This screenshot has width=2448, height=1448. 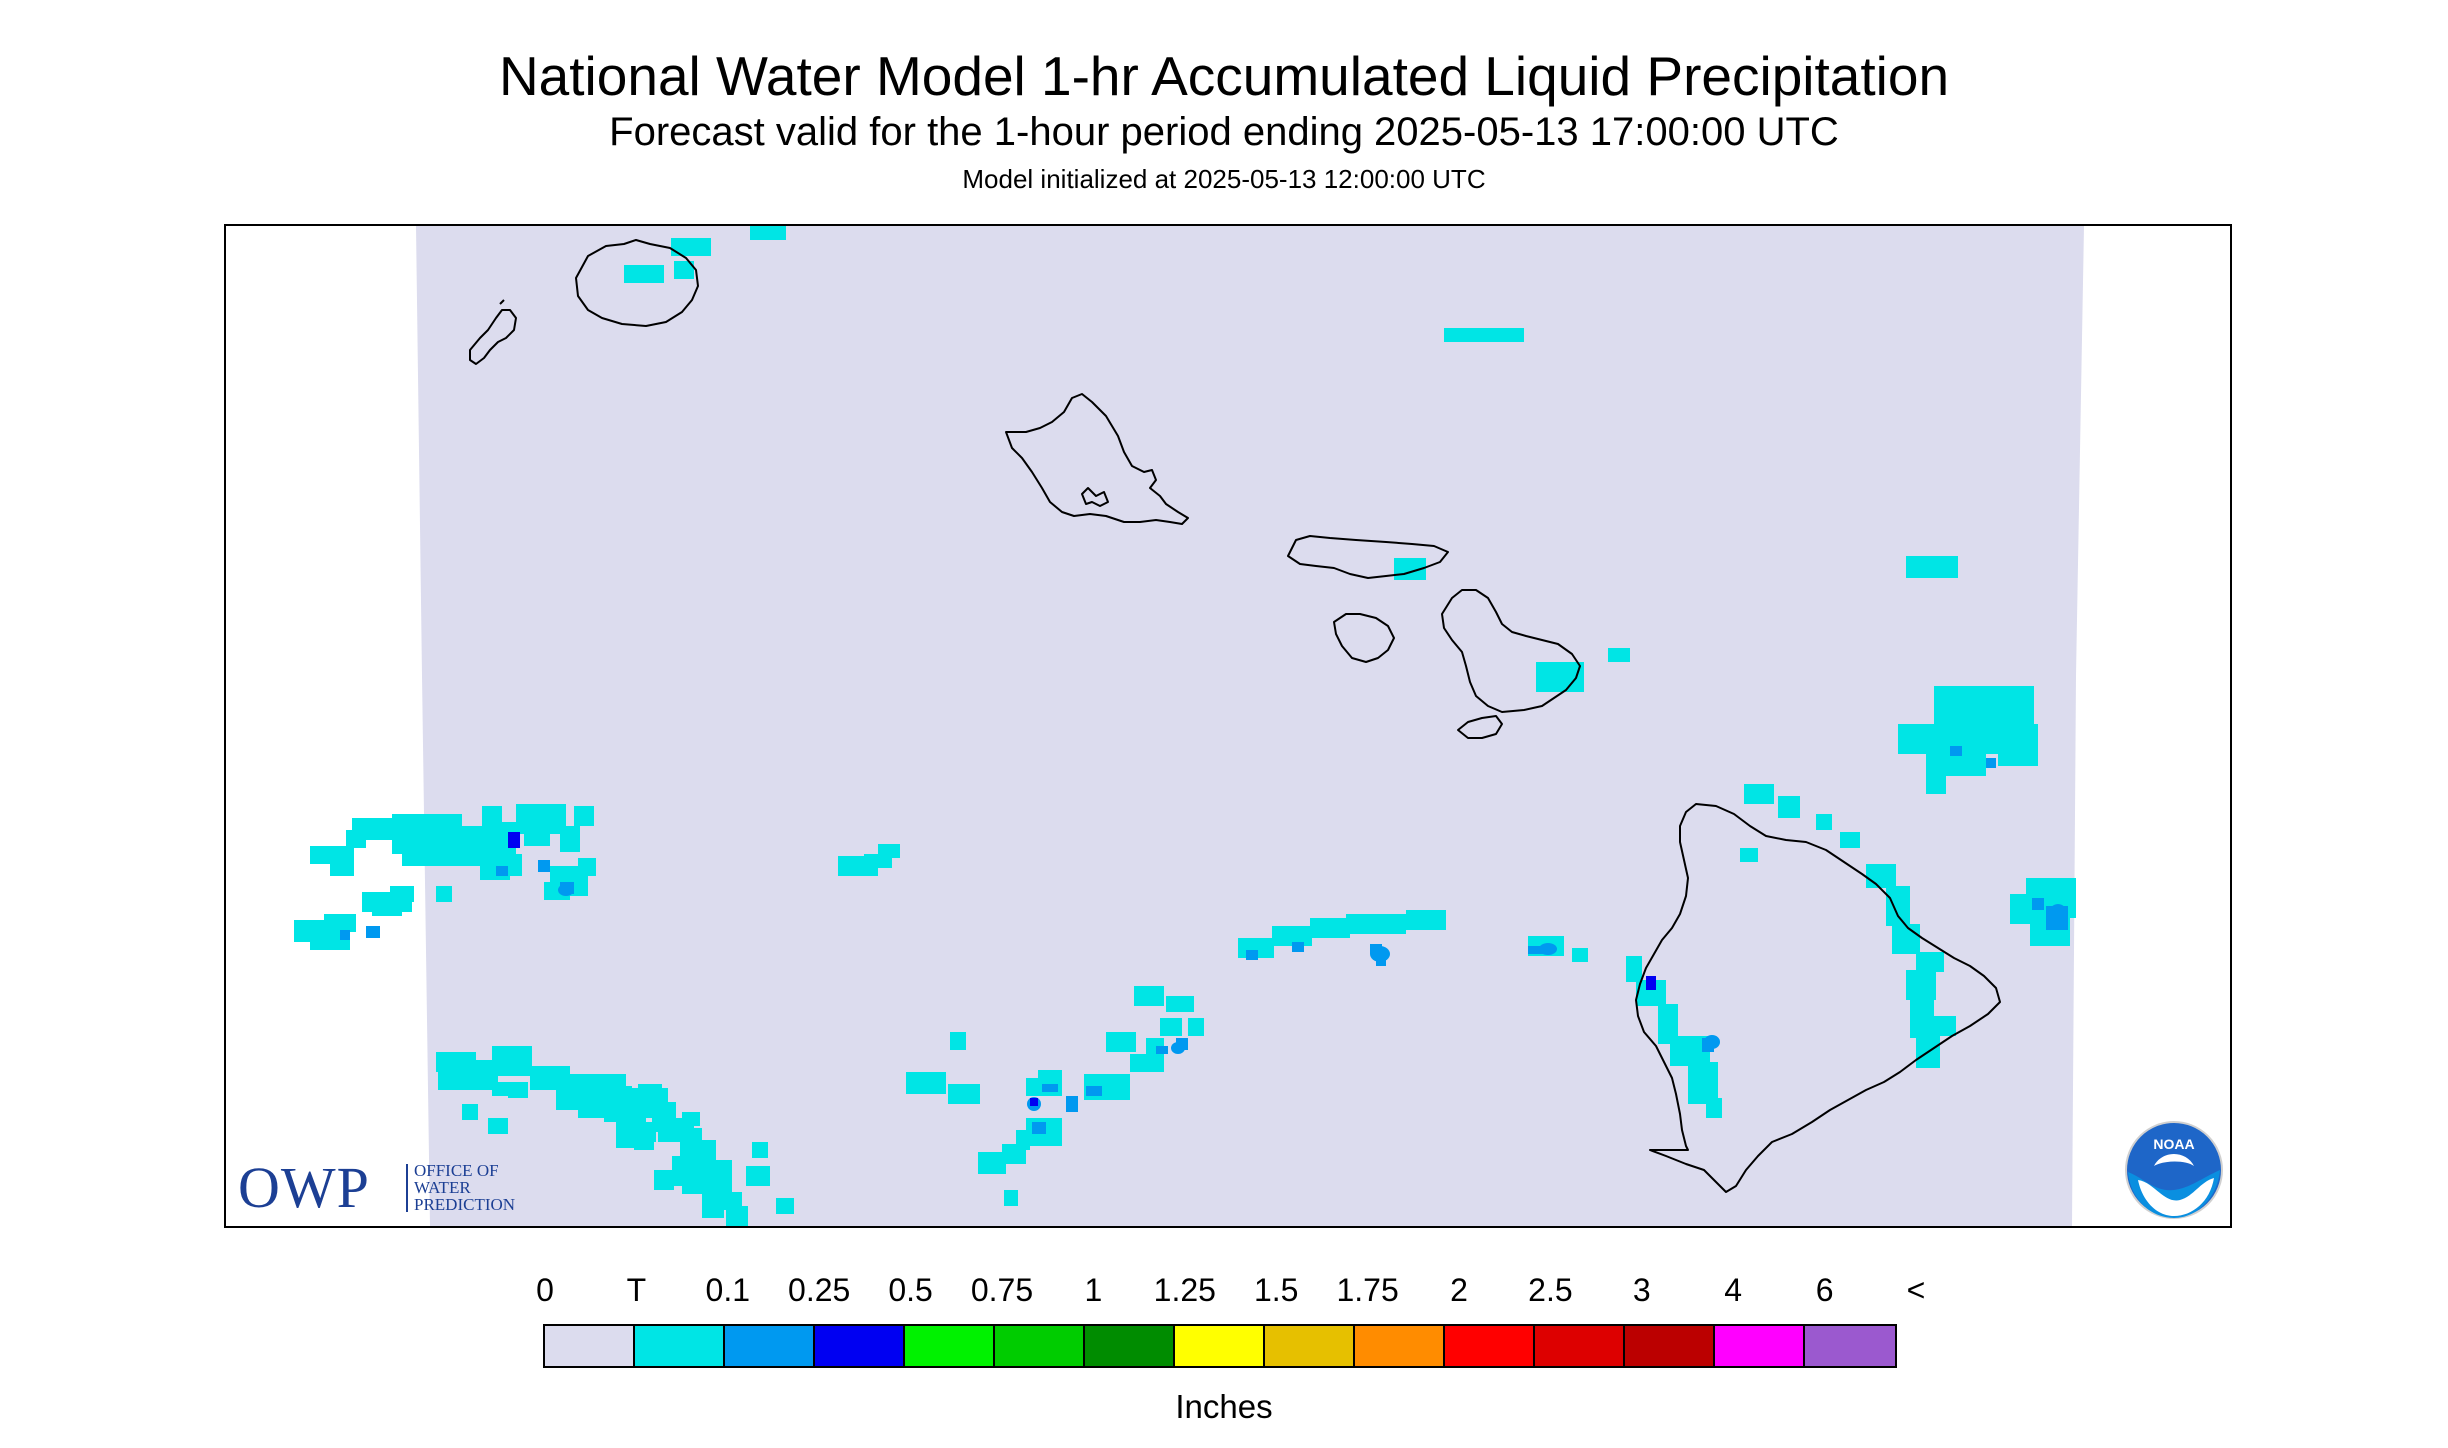 What do you see at coordinates (1002, 1290) in the screenshot?
I see `legend-label: 0.75` at bounding box center [1002, 1290].